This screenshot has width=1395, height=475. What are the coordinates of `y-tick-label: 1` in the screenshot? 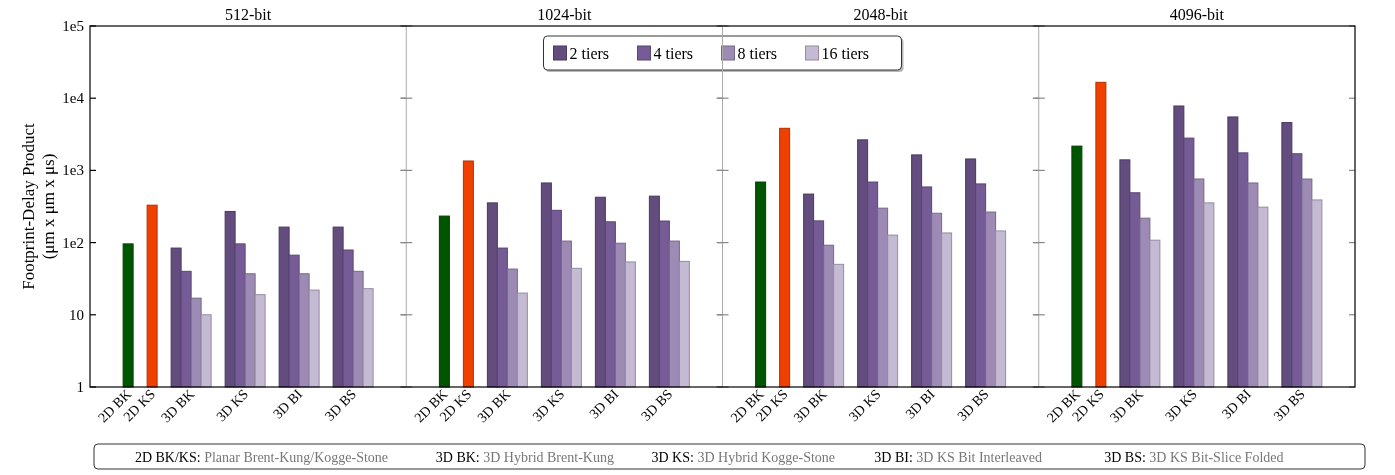 It's located at (80, 387).